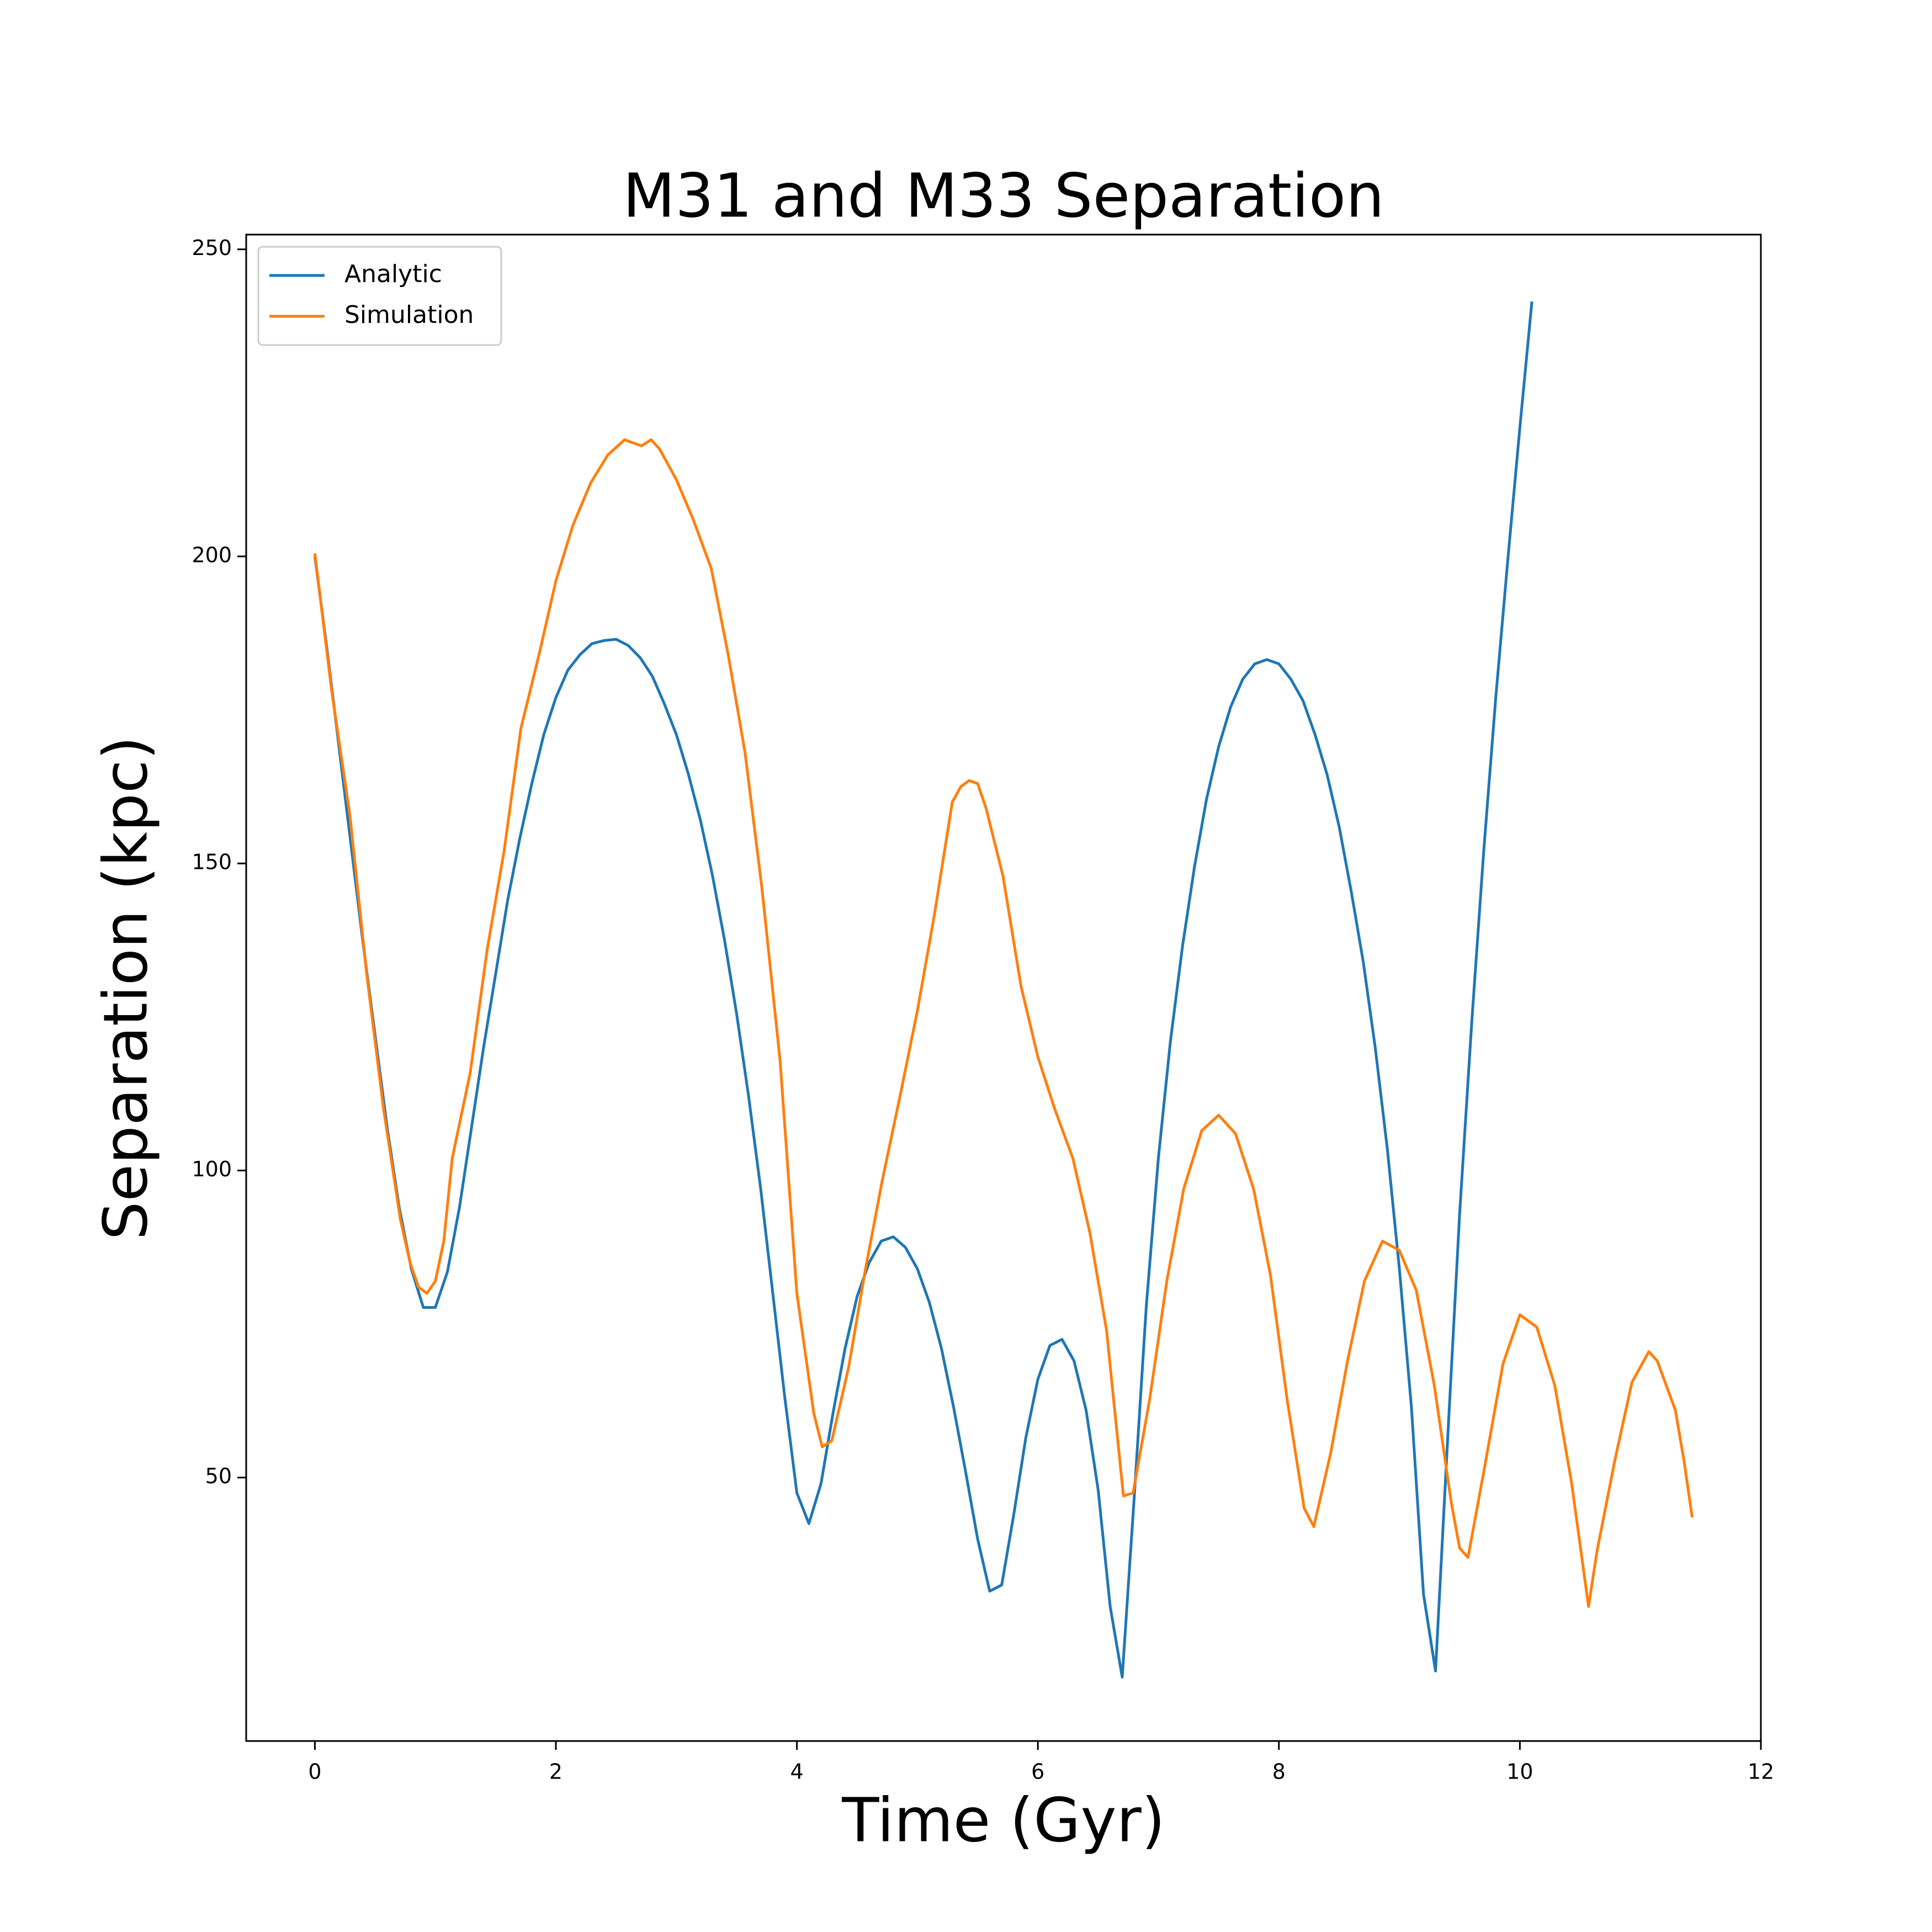 The width and height of the screenshot is (1932, 1932). Describe the element at coordinates (1520, 1772) in the screenshot. I see `x-tick-label: 10` at that location.